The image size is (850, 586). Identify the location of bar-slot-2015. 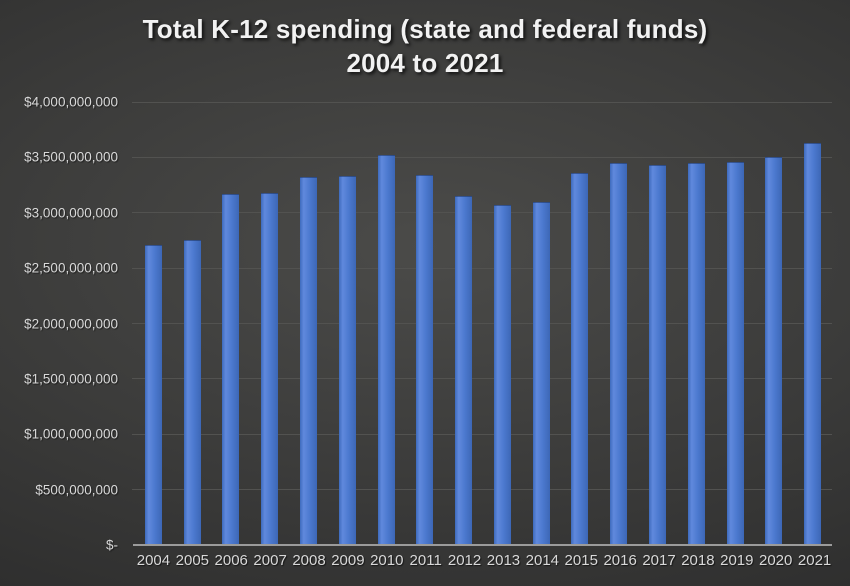
(580, 323).